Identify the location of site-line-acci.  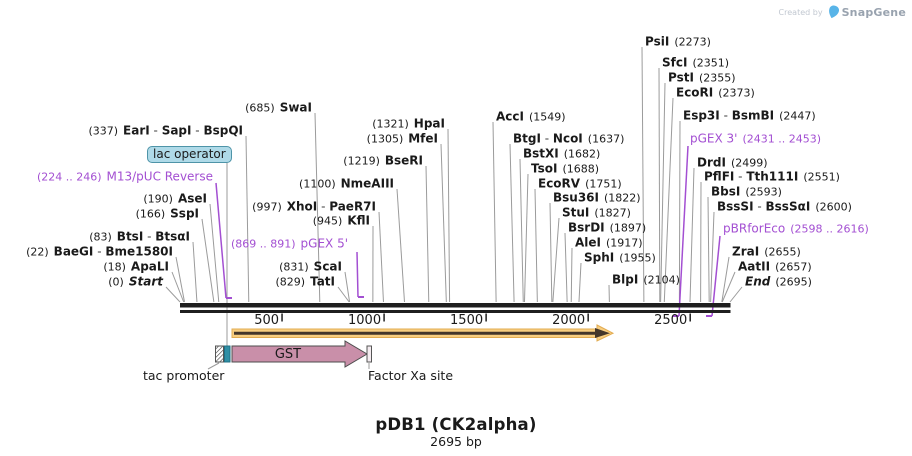
(494, 212).